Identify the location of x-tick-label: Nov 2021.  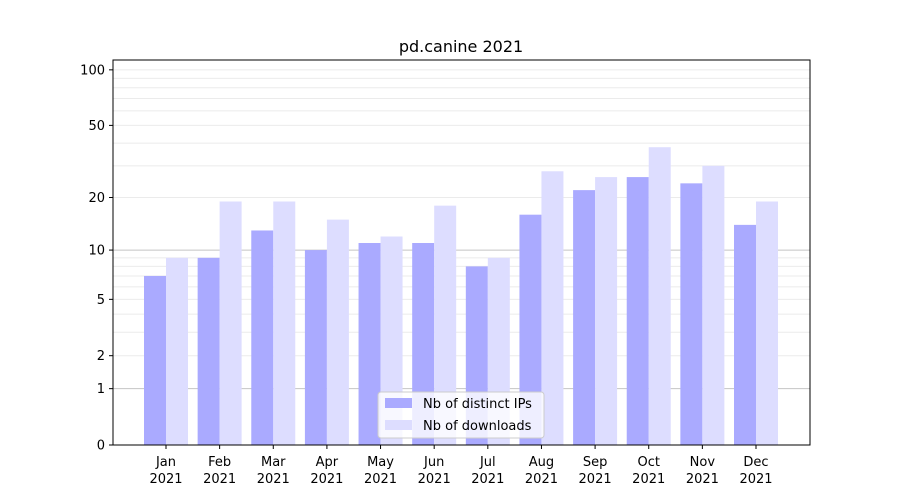
(702, 471).